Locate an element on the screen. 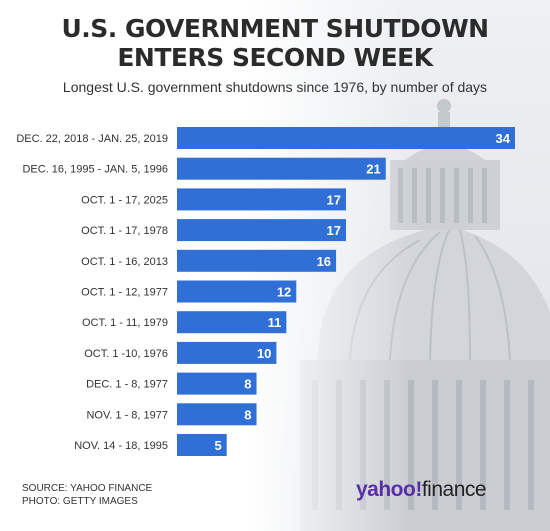  bar-value-label: 16 is located at coordinates (324, 261).